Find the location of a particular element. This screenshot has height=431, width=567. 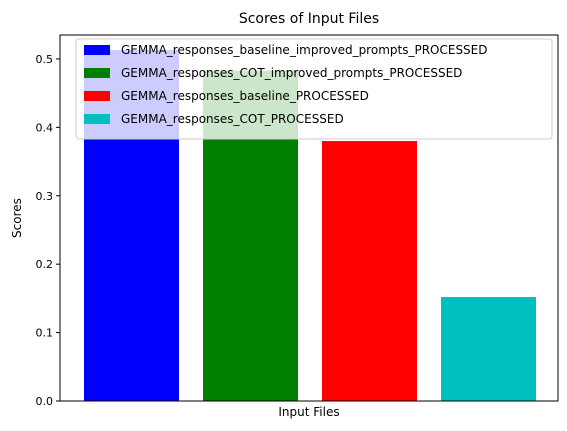

y-tick-label: 0.4 is located at coordinates (45, 127).